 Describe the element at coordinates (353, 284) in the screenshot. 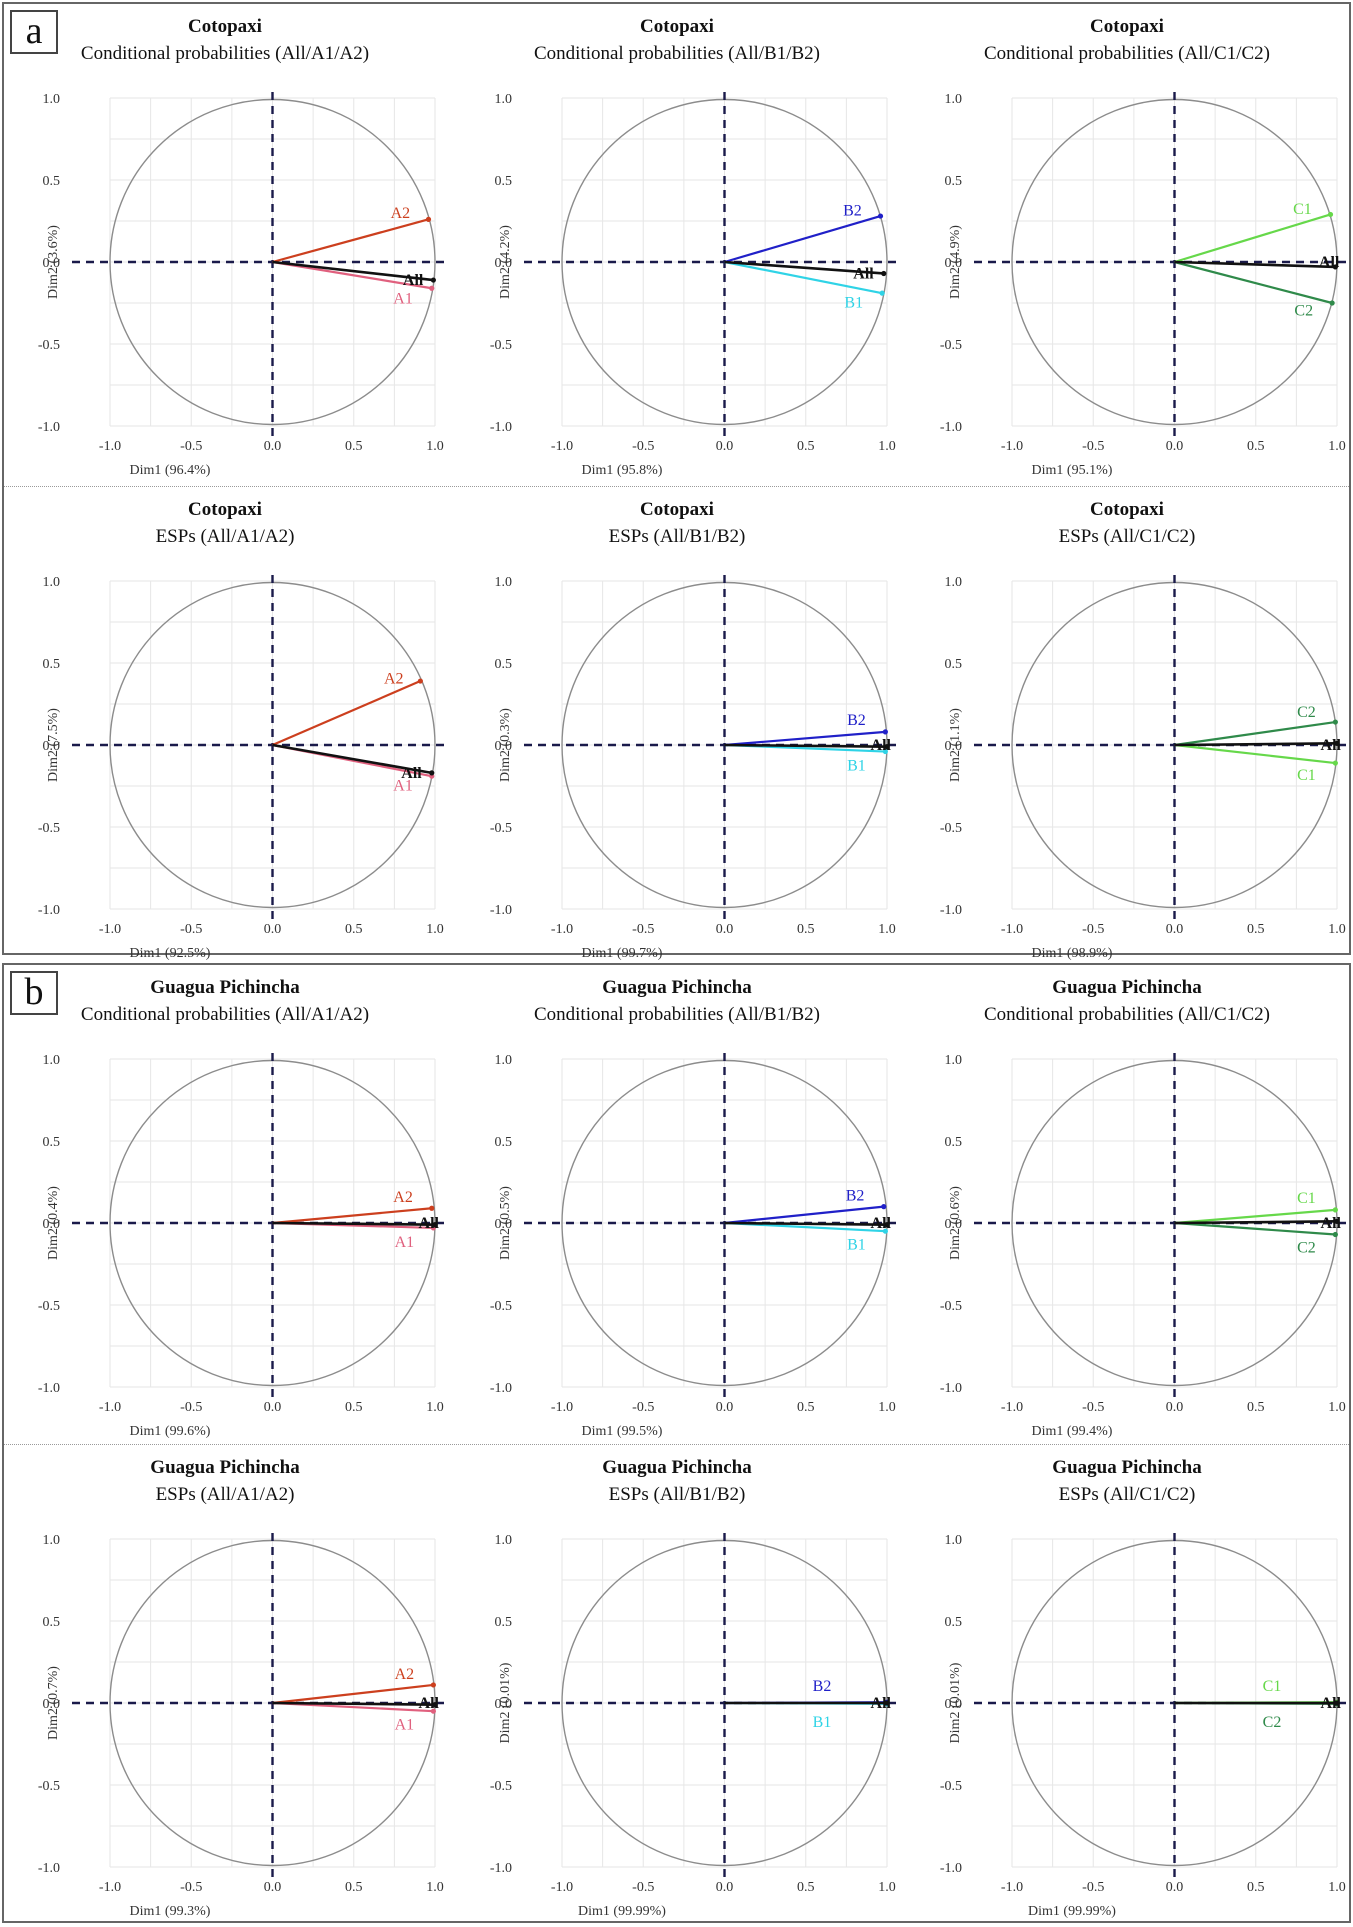

I see `vector-A1: A1` at that location.